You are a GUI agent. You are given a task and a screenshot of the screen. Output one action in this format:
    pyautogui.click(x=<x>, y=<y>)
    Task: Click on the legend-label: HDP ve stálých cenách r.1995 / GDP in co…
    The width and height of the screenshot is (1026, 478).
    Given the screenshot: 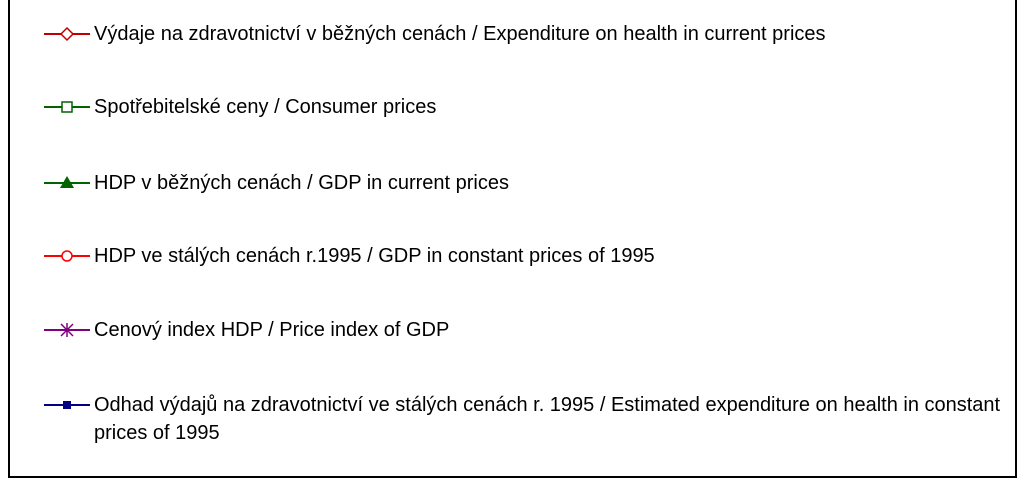 What is the action you would take?
    pyautogui.click(x=374, y=256)
    